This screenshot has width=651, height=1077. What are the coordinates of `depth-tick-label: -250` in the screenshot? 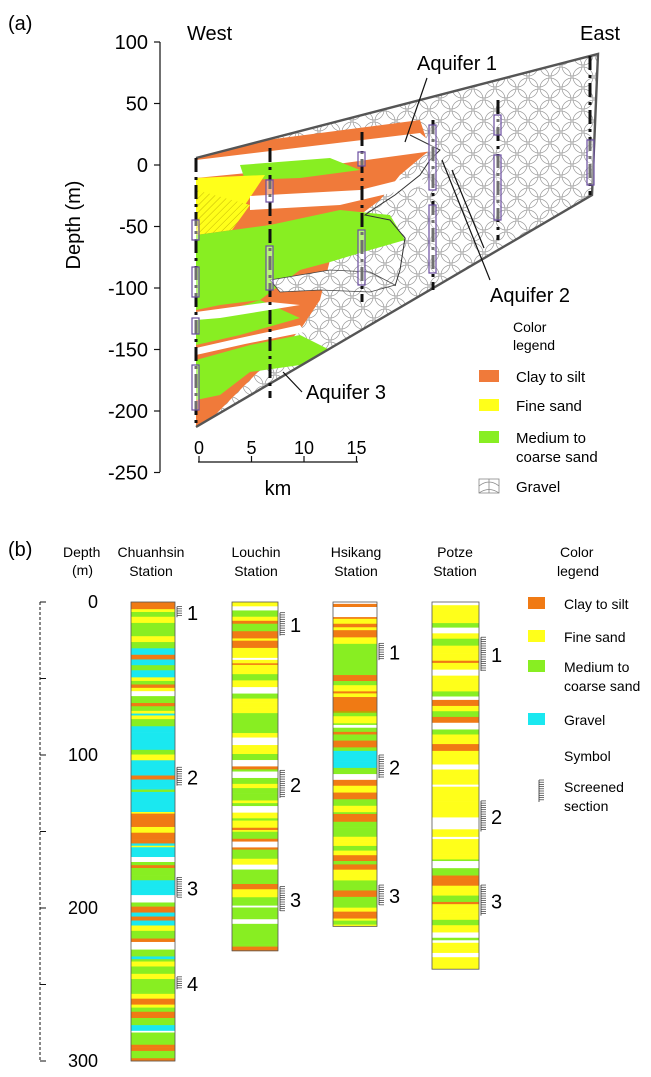 It's located at (128, 474).